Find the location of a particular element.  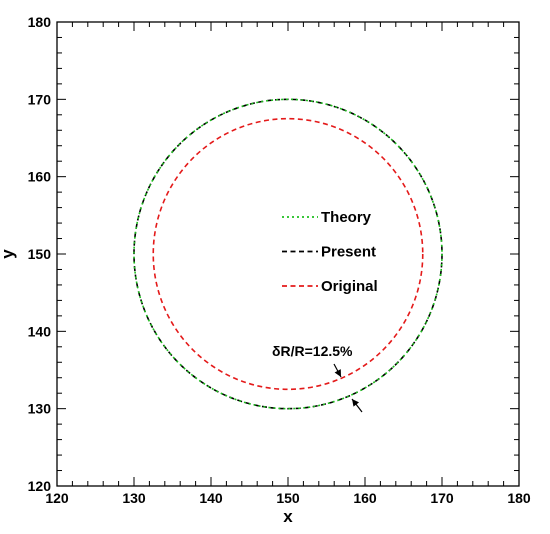

x-tick-label: 170 is located at coordinates (442, 498).